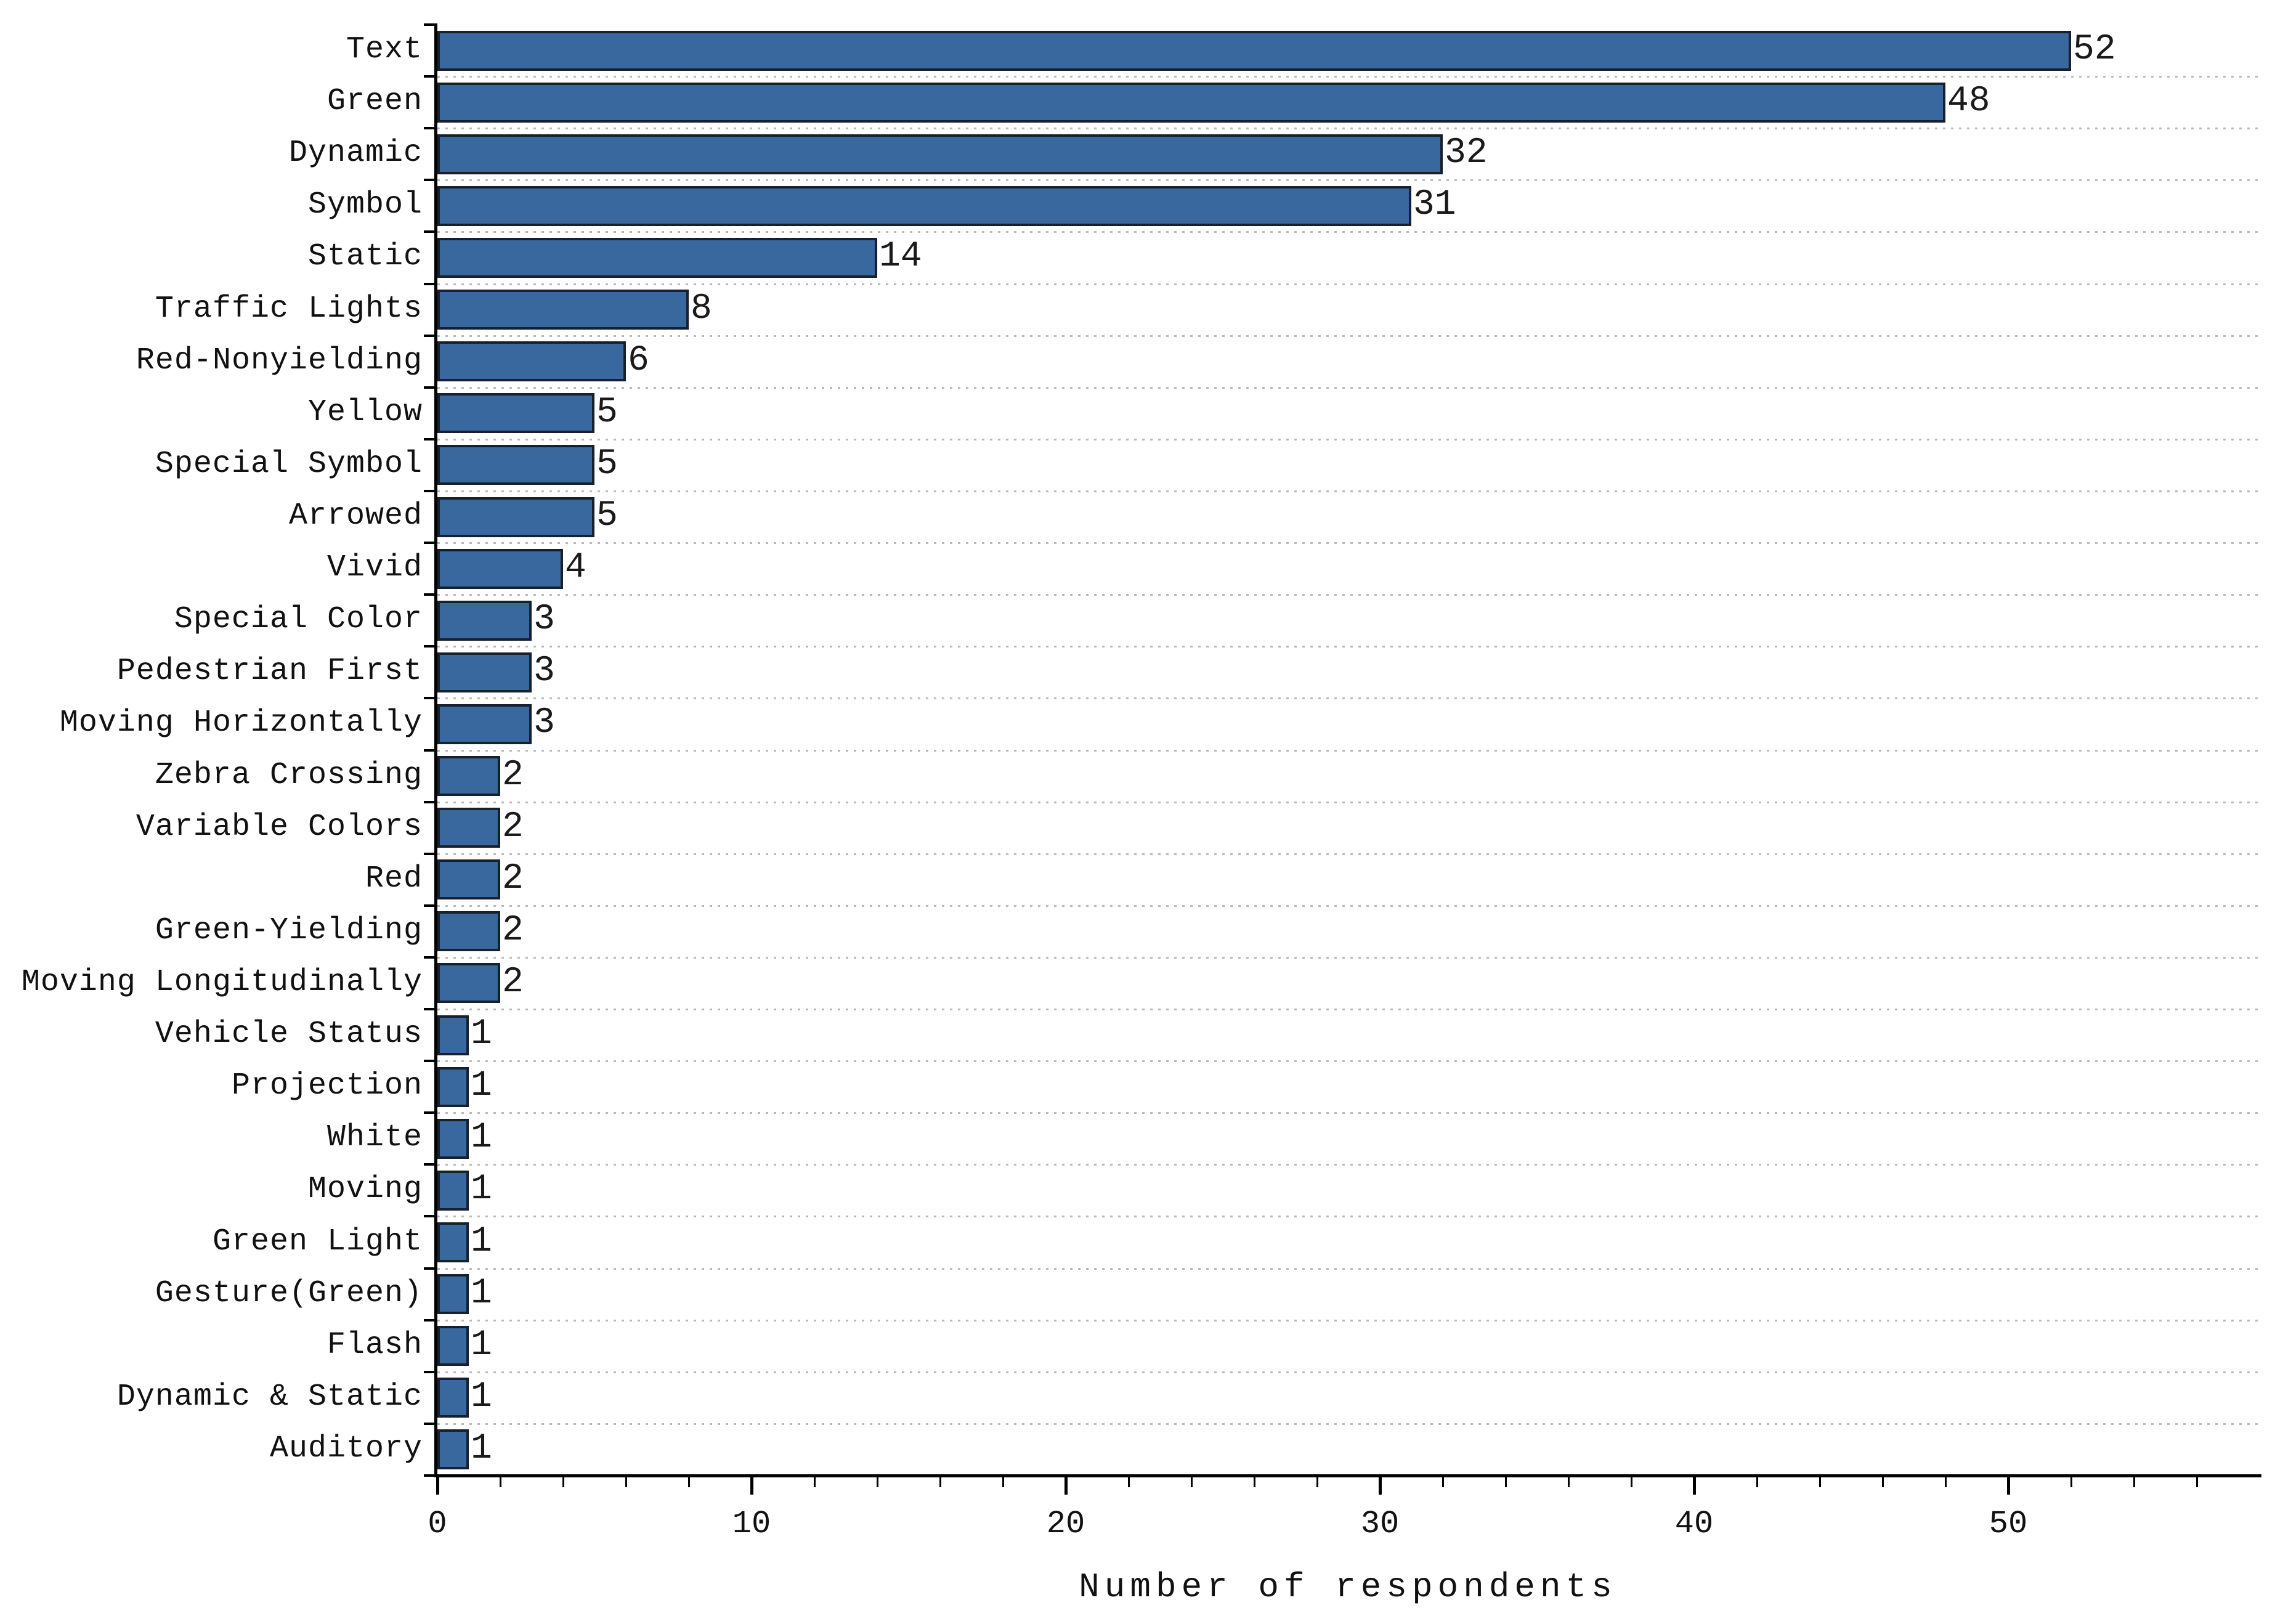 This screenshot has width=2283, height=1624. What do you see at coordinates (289, 1293) in the screenshot?
I see `y-tick-label: Gesture(Green)` at bounding box center [289, 1293].